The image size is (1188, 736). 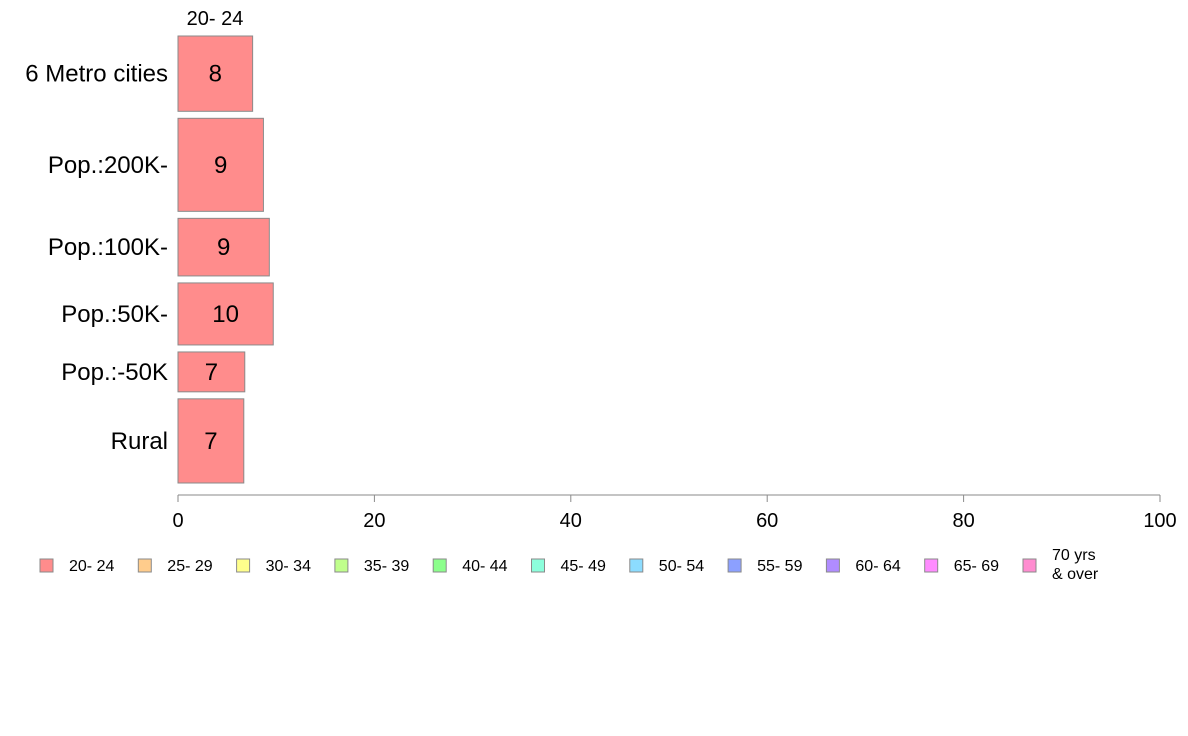 What do you see at coordinates (767, 521) in the screenshot?
I see `x-tick-label: 60` at bounding box center [767, 521].